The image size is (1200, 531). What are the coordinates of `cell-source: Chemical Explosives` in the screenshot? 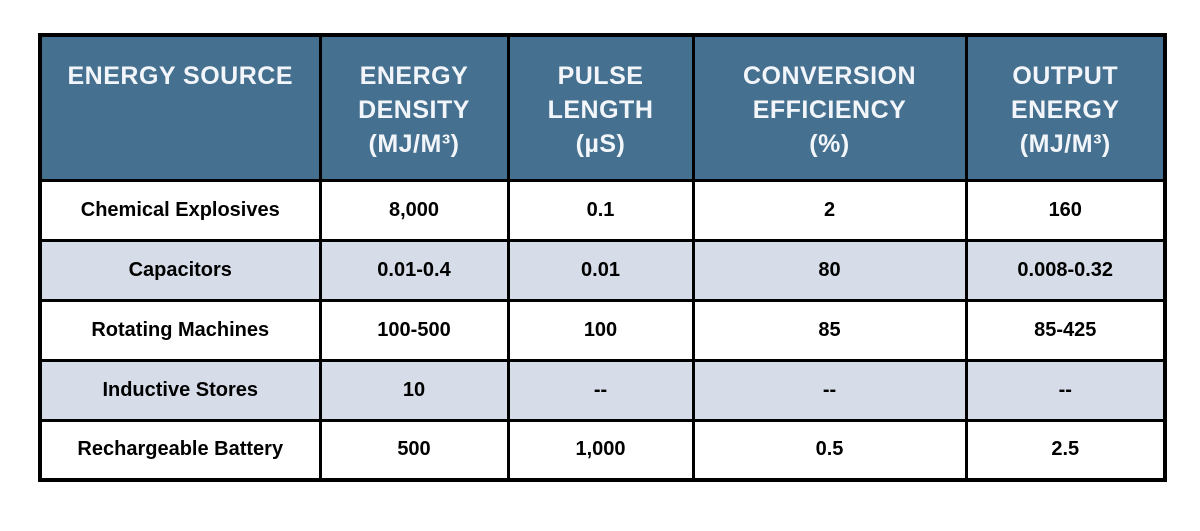 It's located at (180, 210).